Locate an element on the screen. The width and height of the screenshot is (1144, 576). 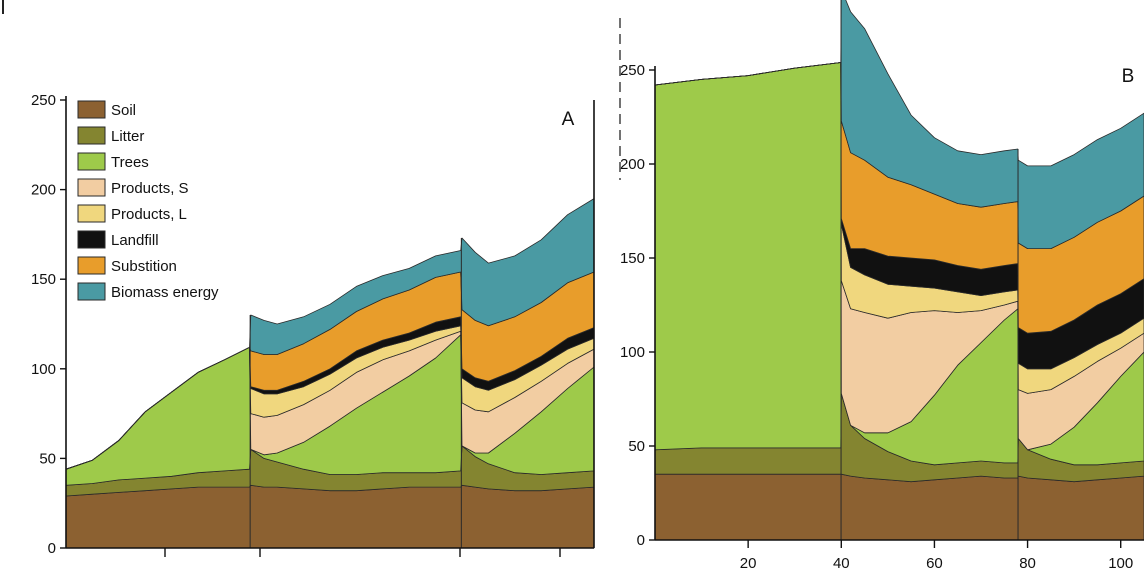
panel-a-dividers is located at coordinates (355, 392).